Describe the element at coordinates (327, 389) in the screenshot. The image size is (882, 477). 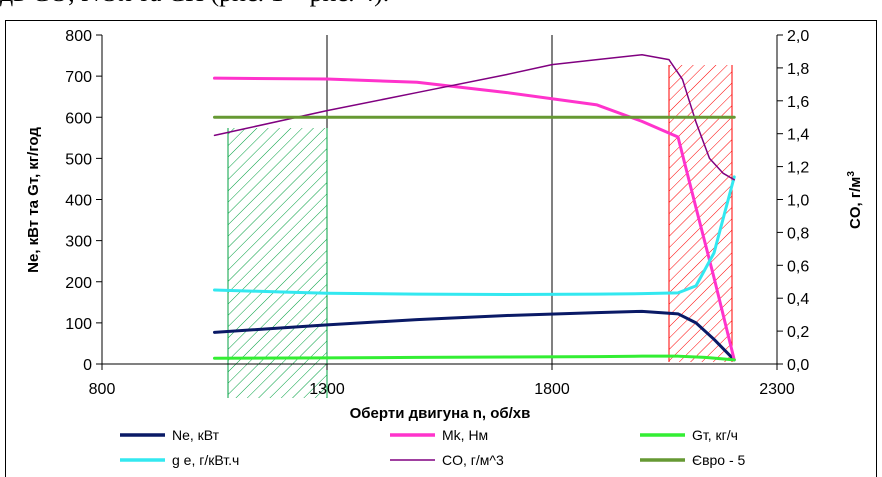
I see `x-tick-label: 1300` at that location.